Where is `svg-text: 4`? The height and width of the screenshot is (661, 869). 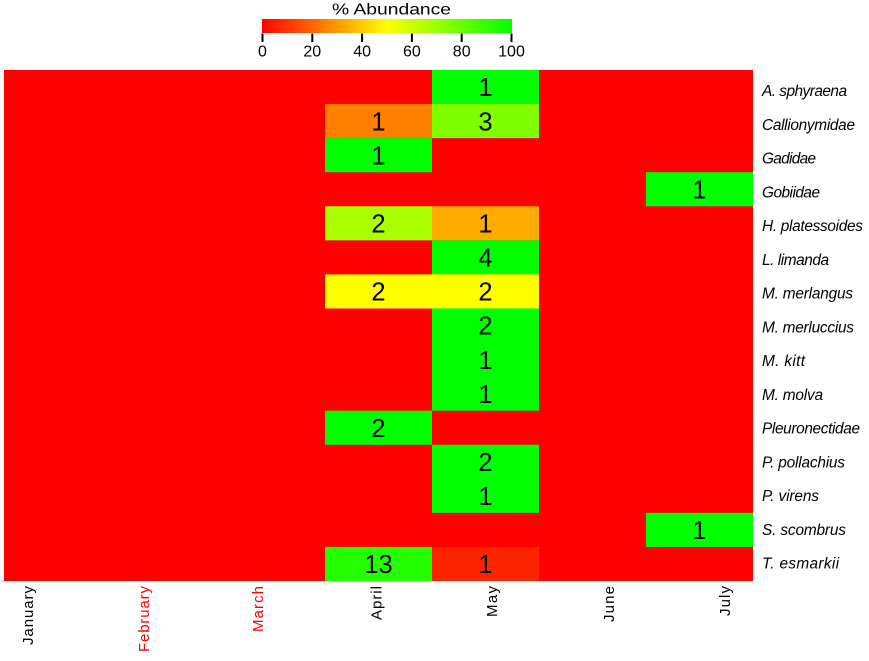
svg-text: 4 is located at coordinates (485, 259).